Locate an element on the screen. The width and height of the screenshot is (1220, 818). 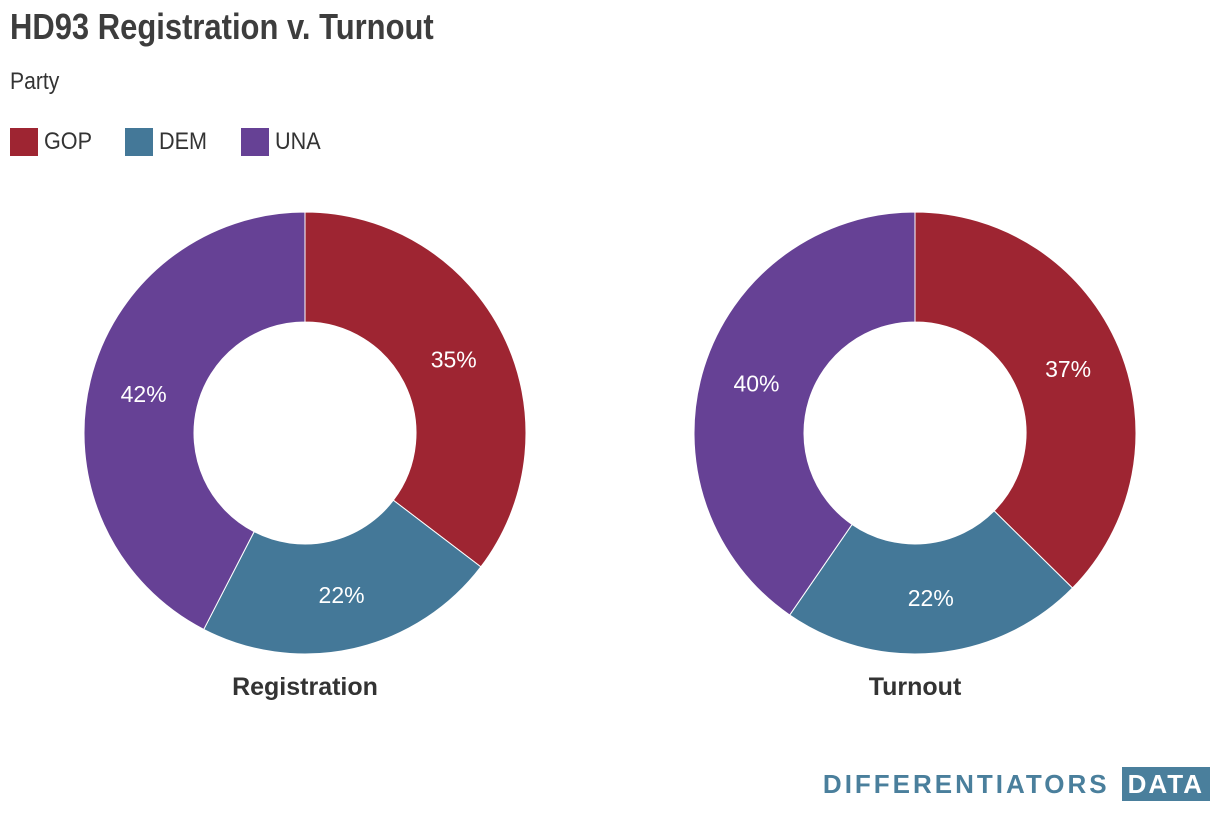
legend: GOP DEM UNA is located at coordinates (181, 142).